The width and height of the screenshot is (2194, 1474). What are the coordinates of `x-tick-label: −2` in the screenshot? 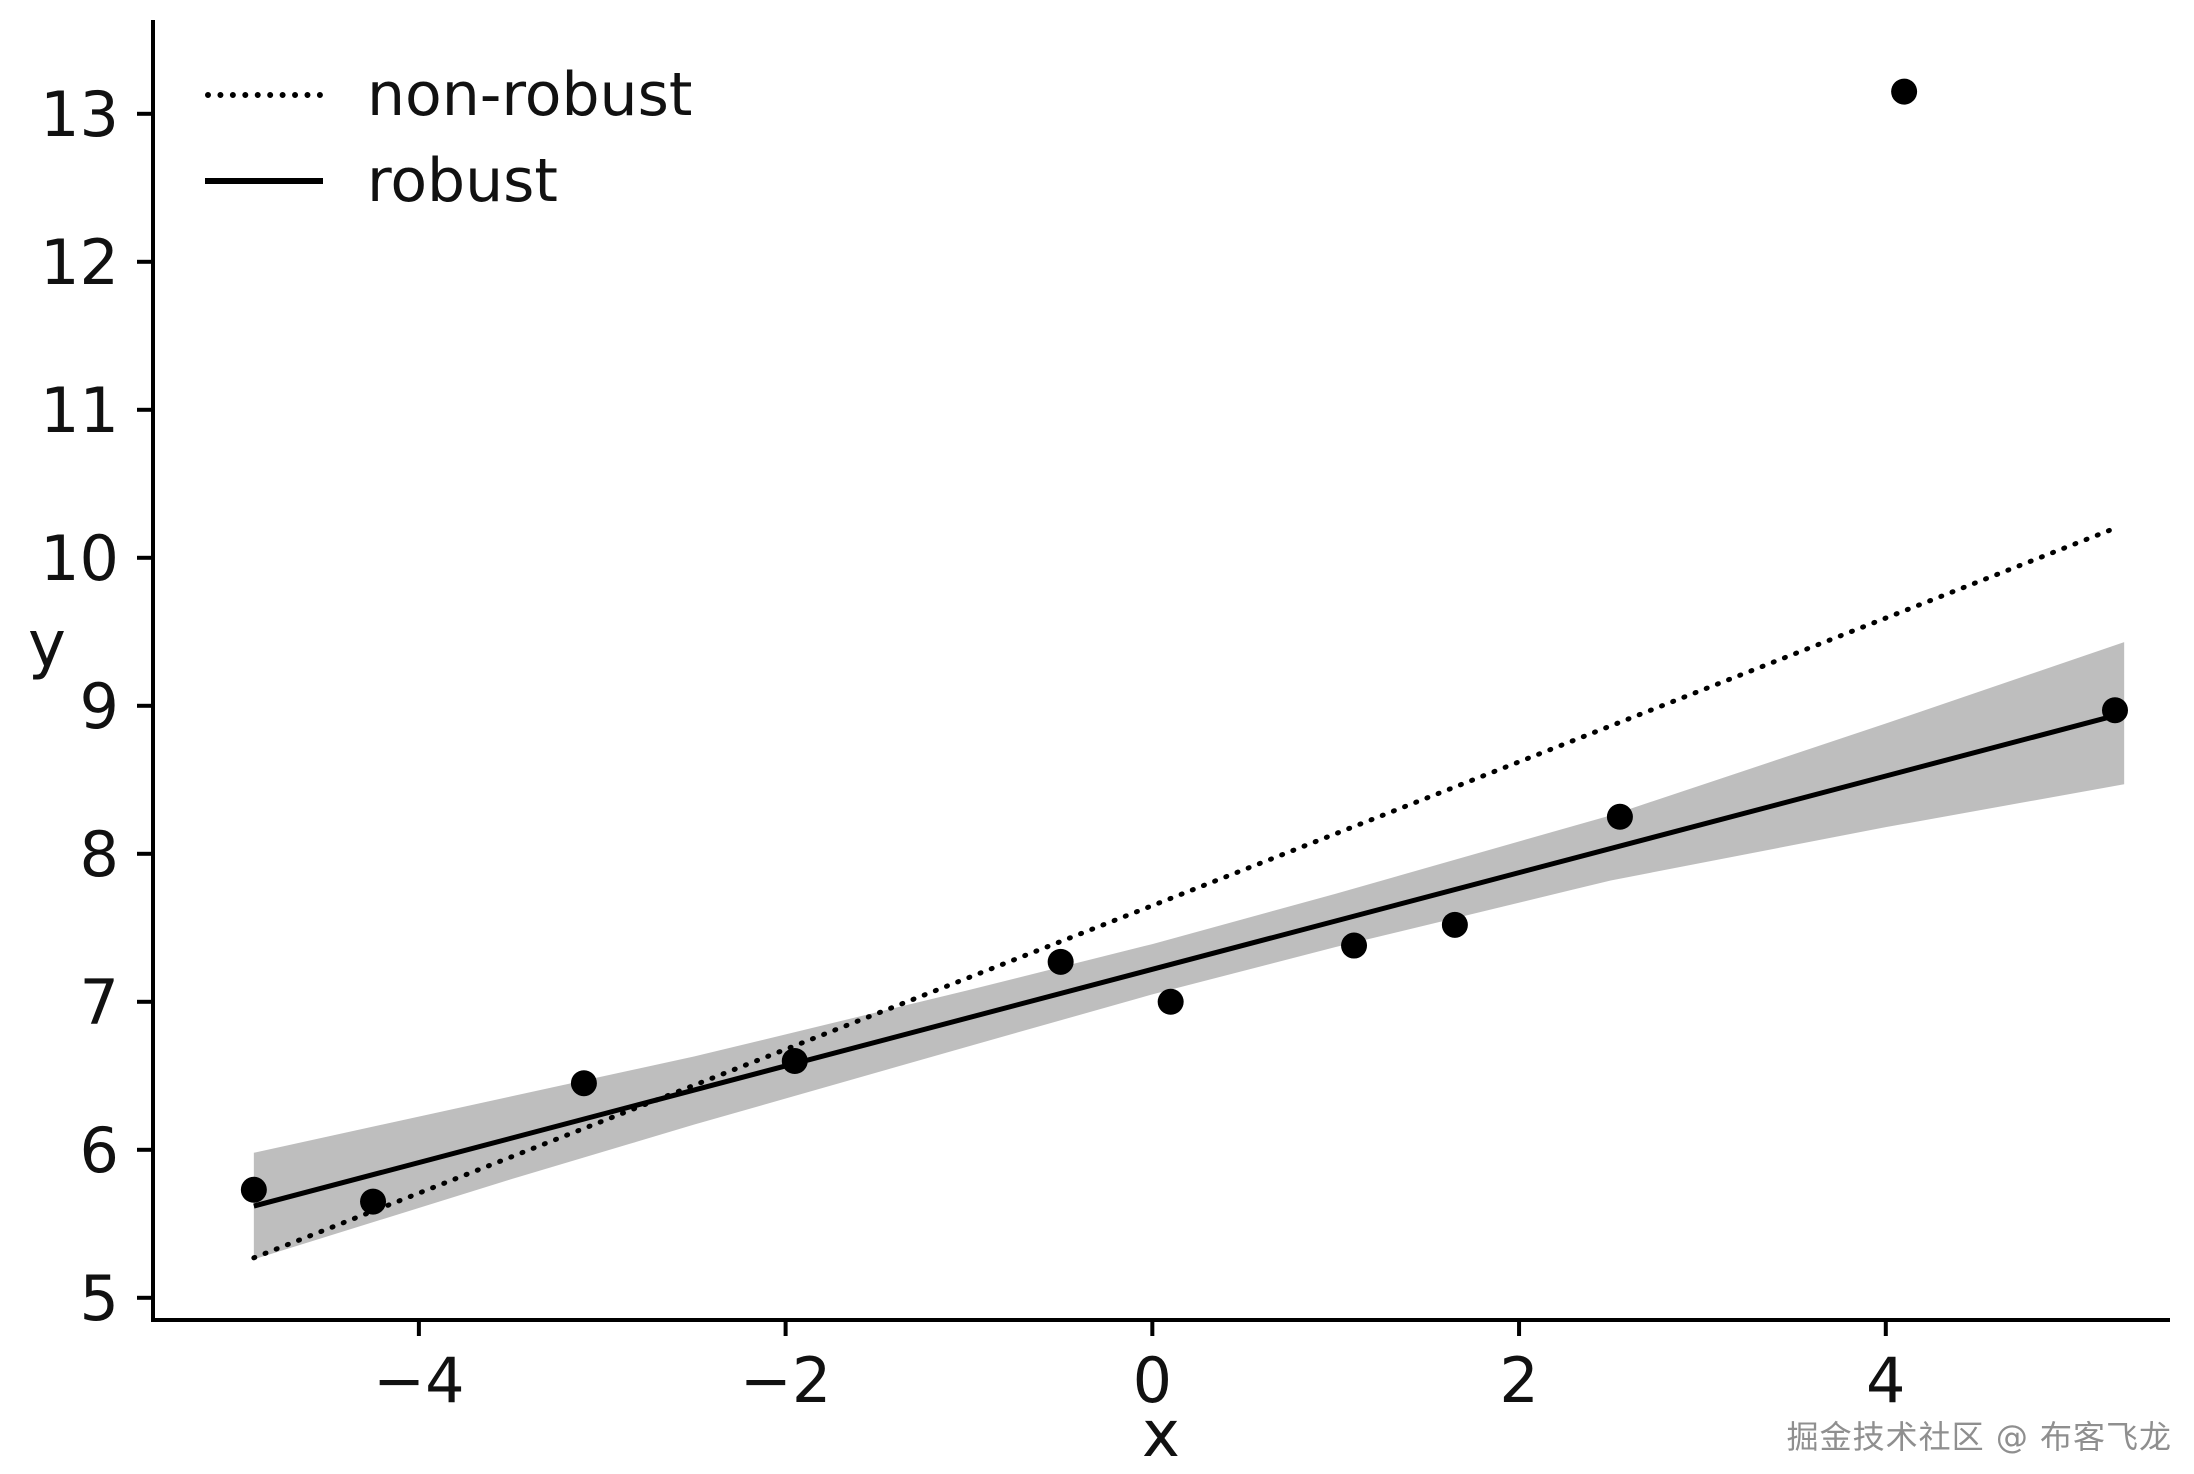 It's located at (785, 1380).